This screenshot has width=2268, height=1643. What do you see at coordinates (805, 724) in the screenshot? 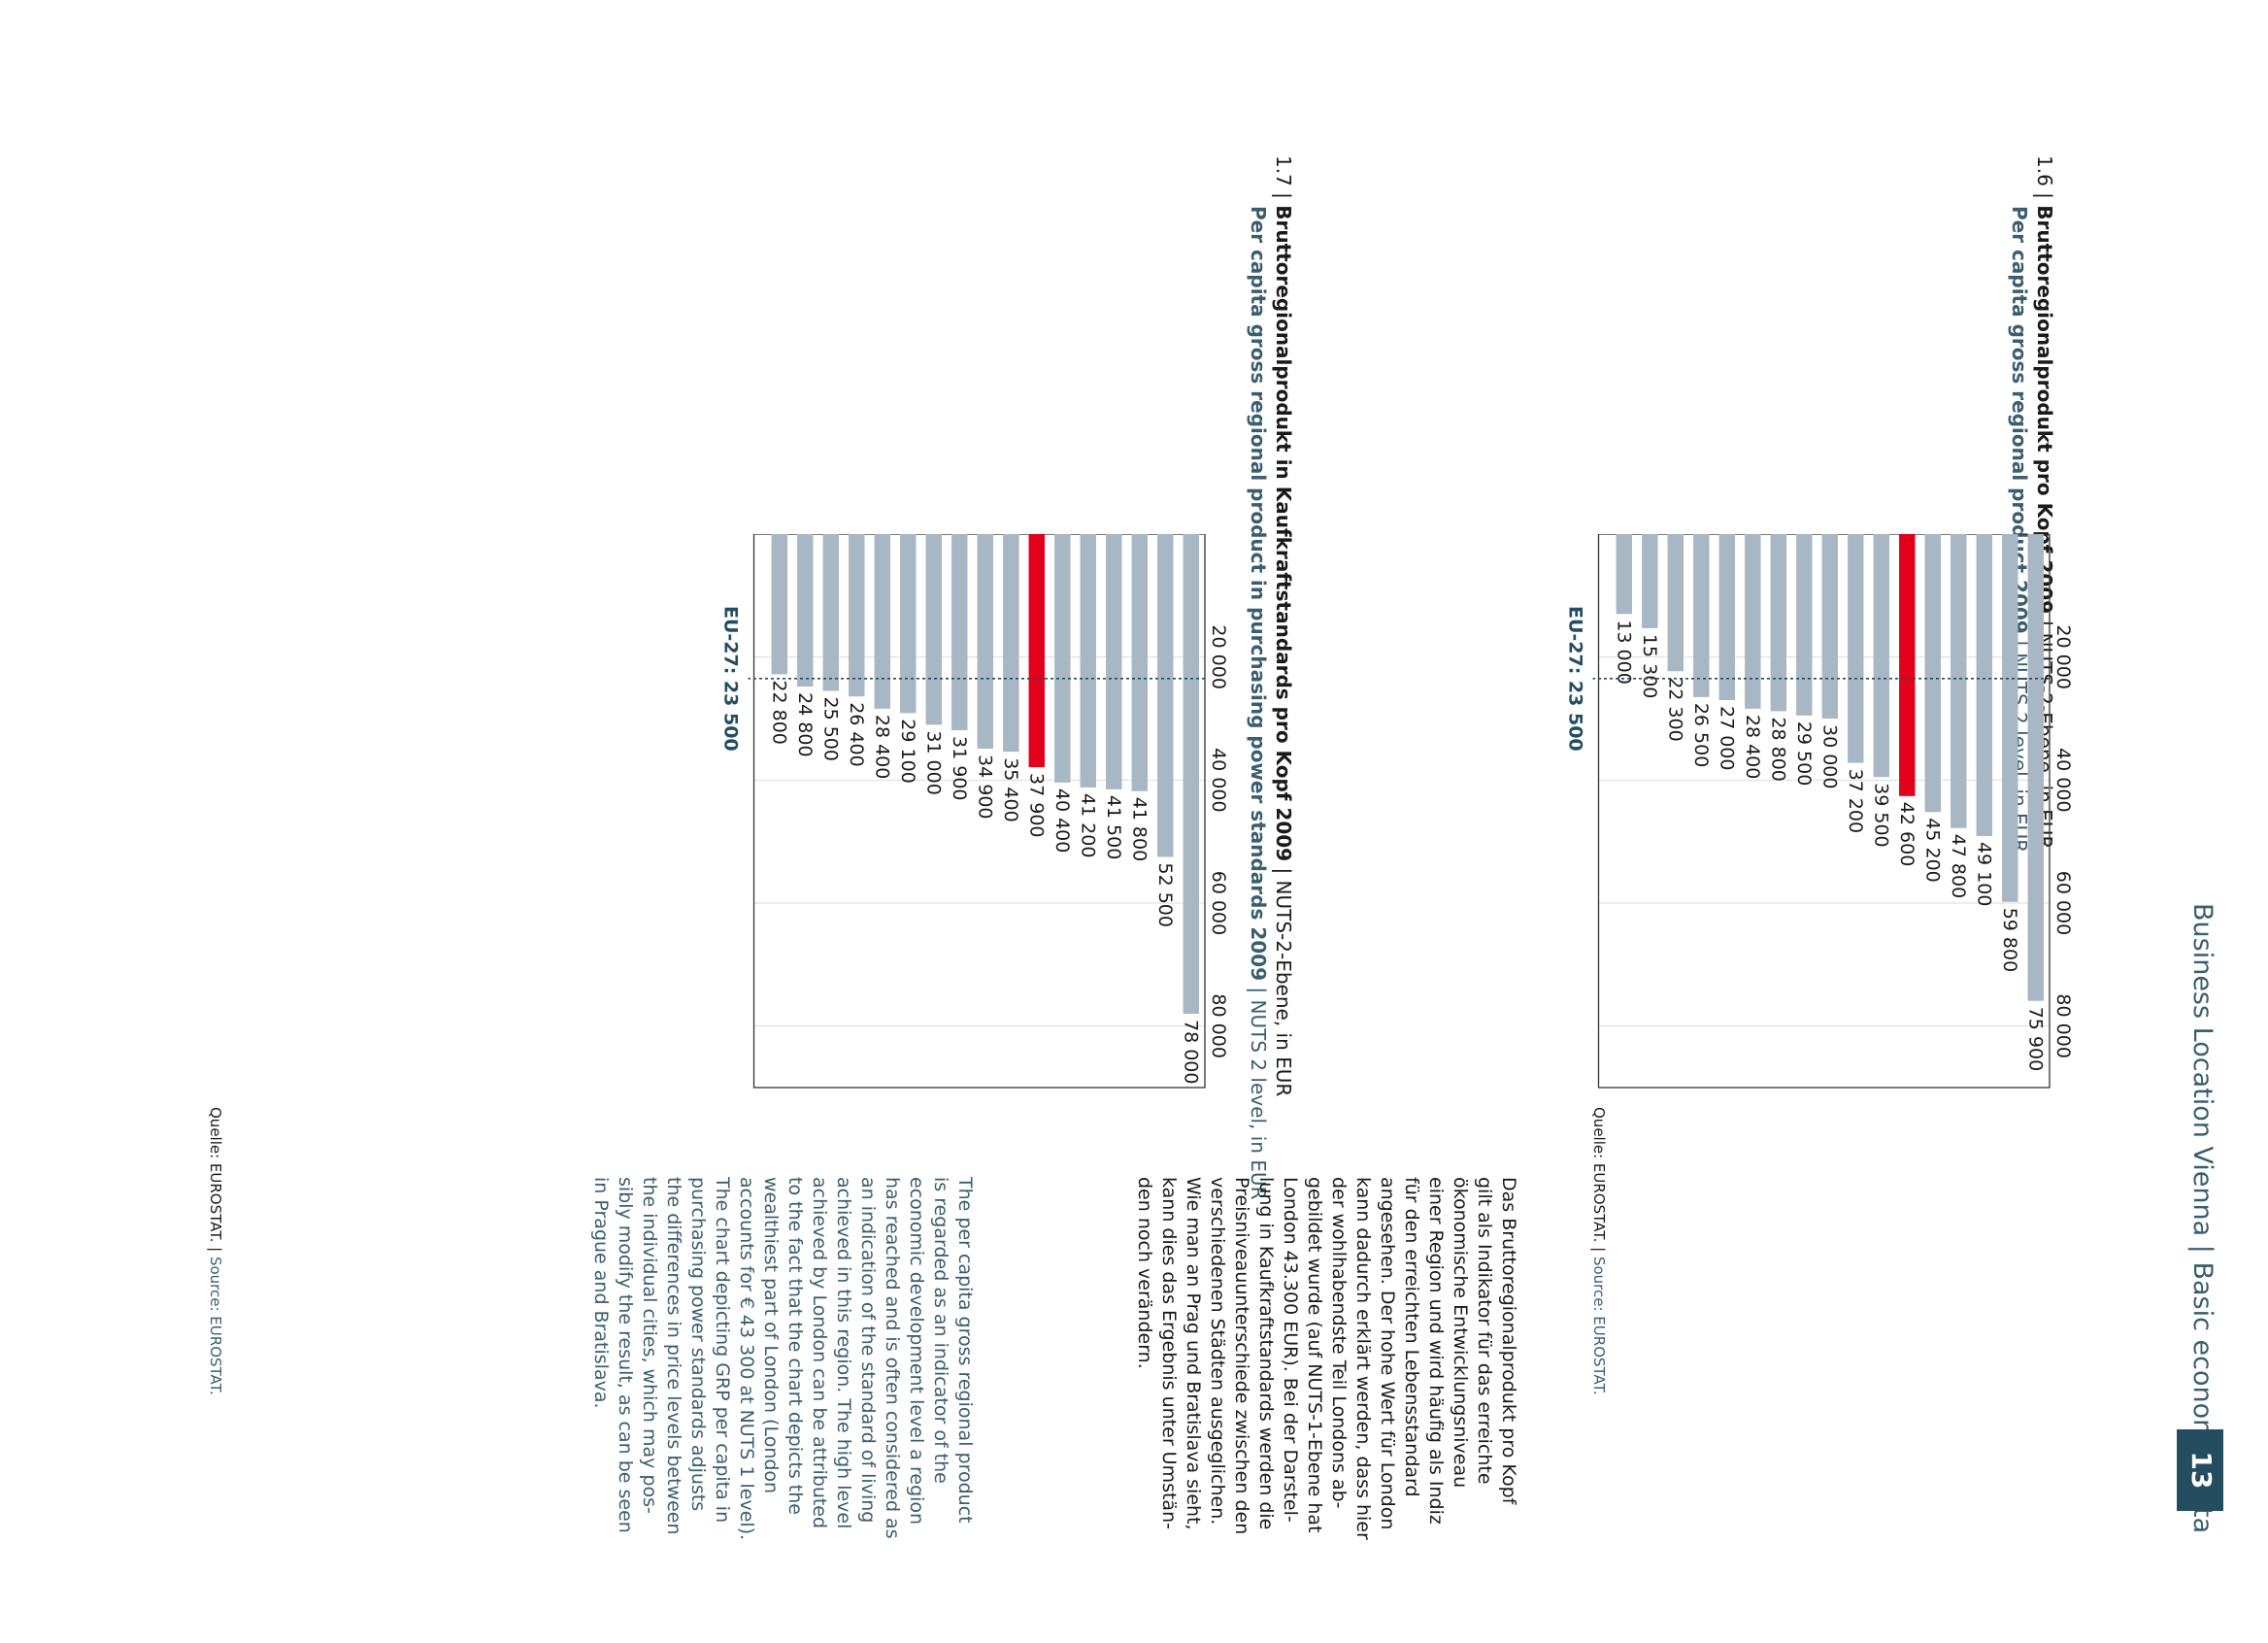
I see `data-label: 24 800` at bounding box center [805, 724].